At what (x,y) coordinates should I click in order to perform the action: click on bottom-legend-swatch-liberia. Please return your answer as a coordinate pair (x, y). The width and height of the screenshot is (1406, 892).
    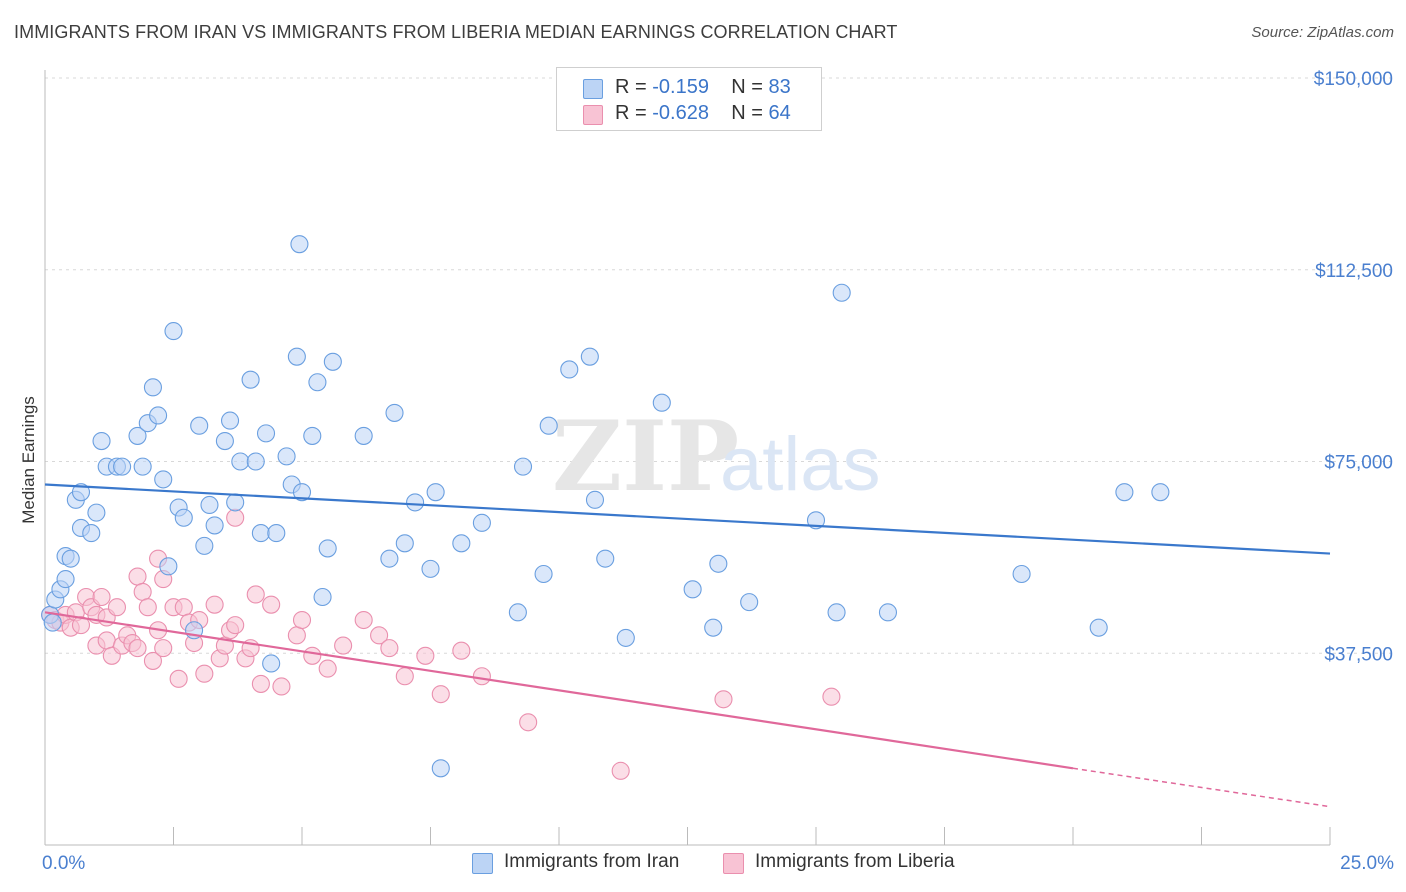
    Looking at the image, I should click on (733, 863).